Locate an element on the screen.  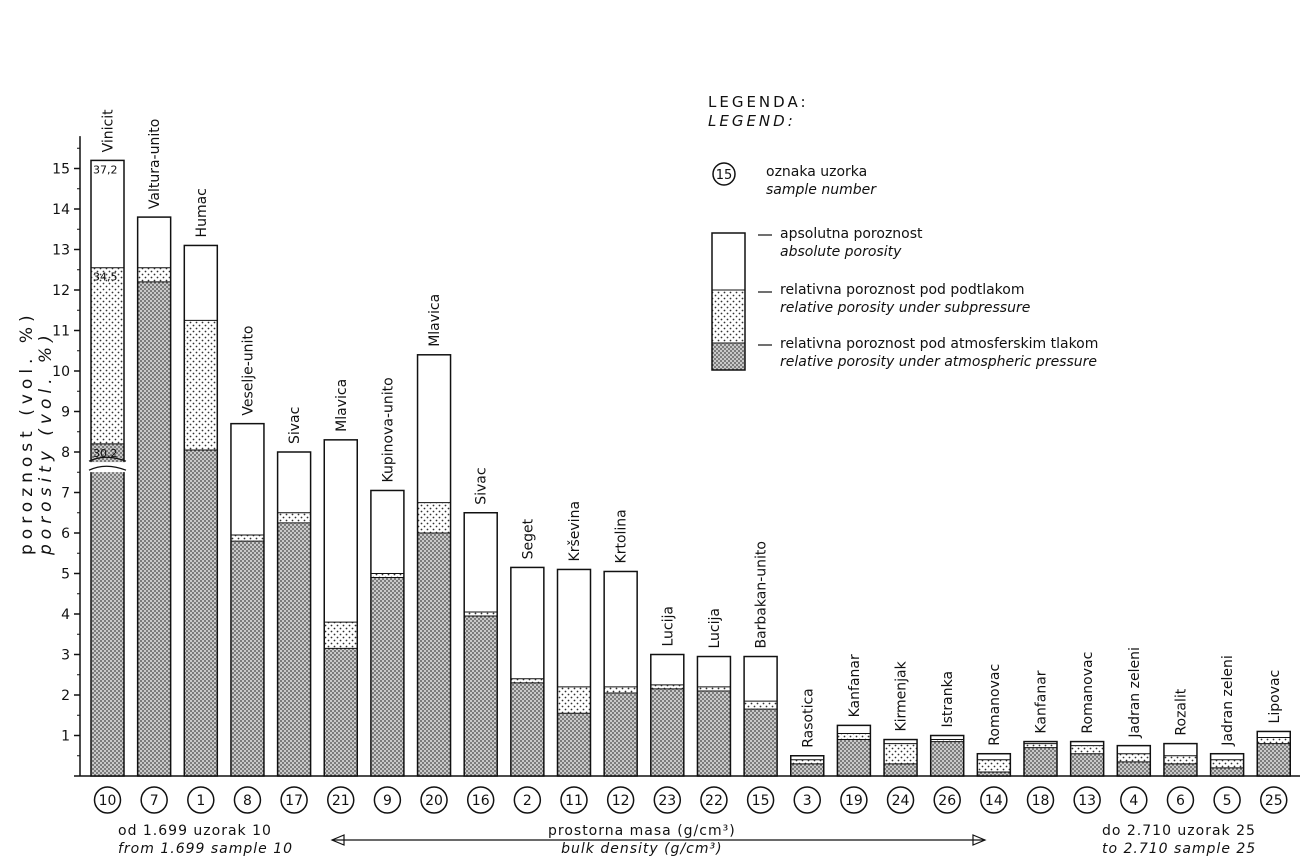
y-tick-label: 12 is located at coordinates (61, 291).